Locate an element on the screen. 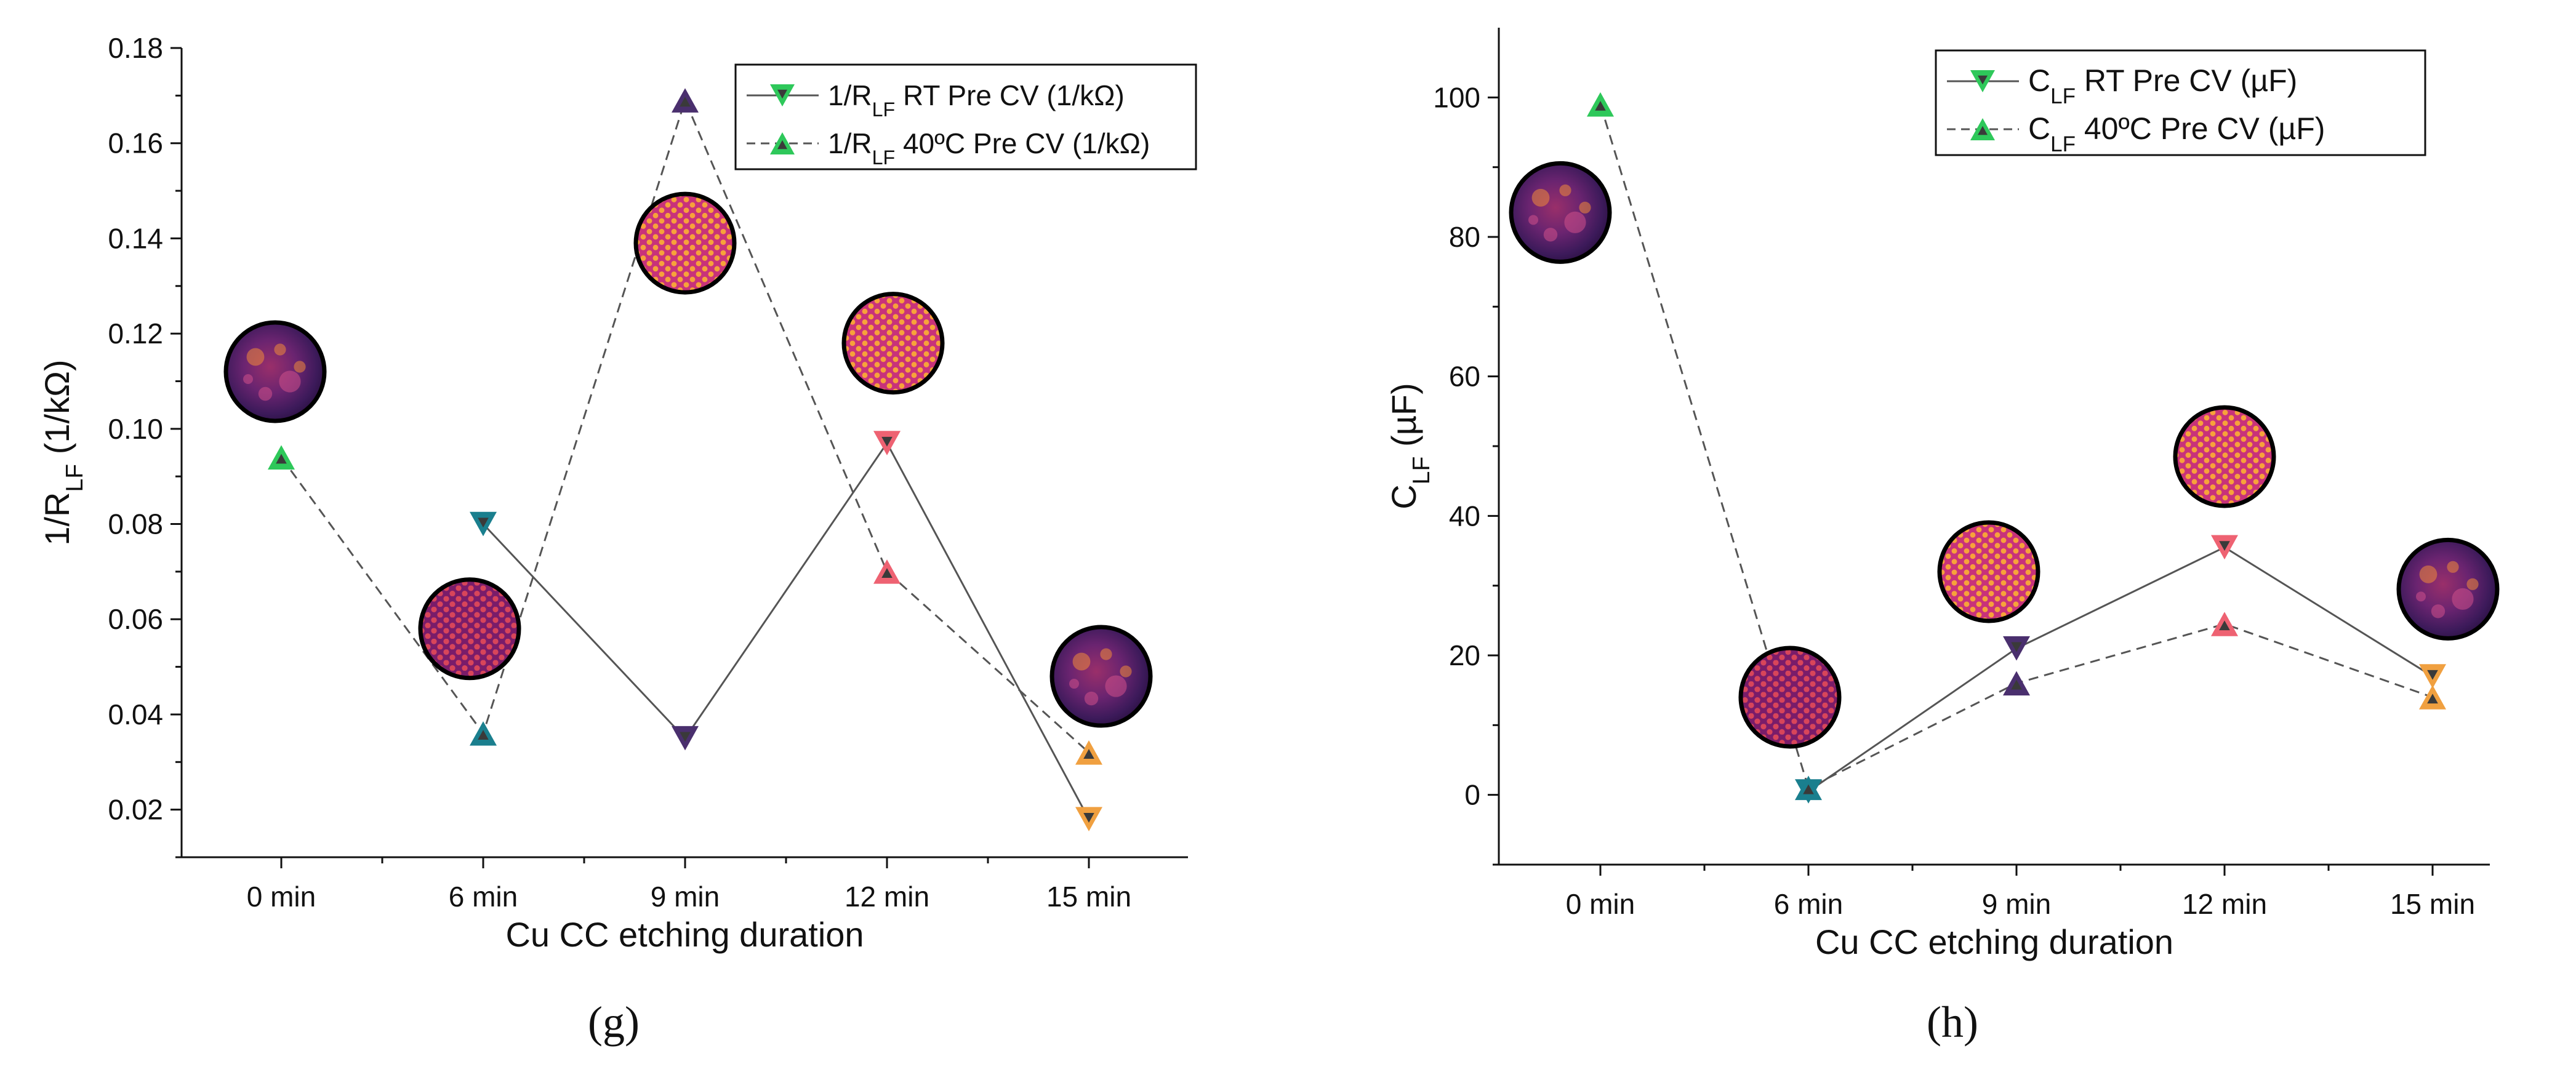 Image resolution: width=2576 pixels, height=1080 pixels. legend: CLF RT Pre CV (µF)CLF 40ºC Pre CV (µF) is located at coordinates (2180, 102).